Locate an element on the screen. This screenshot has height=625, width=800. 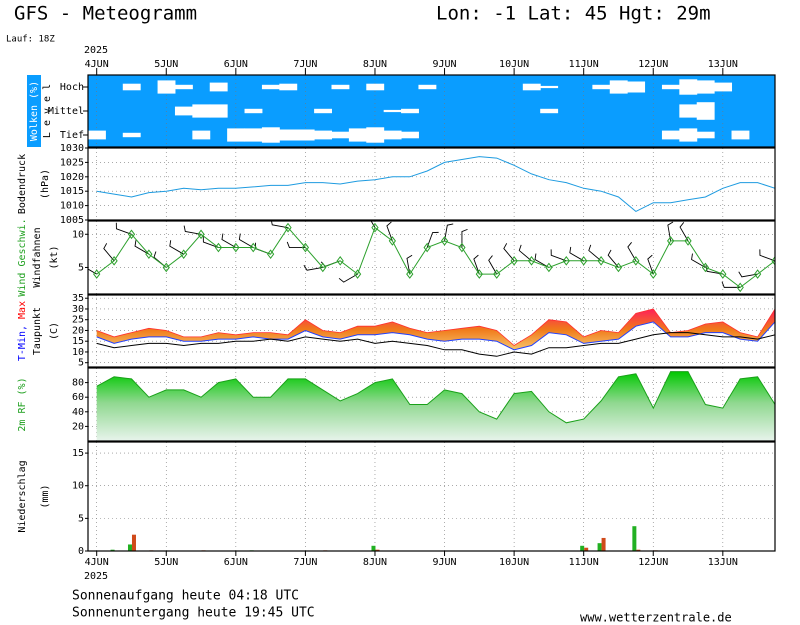
x-tick-label: 4JUN is located at coordinates (97, 64).